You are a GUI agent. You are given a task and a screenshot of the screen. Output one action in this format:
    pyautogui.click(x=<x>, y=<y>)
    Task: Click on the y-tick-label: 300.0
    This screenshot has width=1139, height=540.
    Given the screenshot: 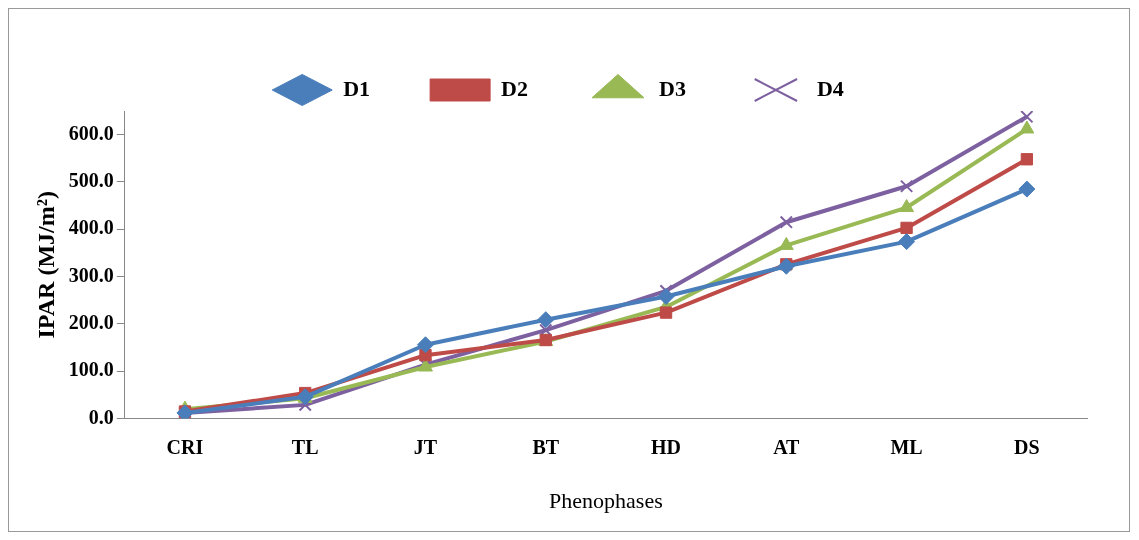 What is the action you would take?
    pyautogui.click(x=91, y=274)
    